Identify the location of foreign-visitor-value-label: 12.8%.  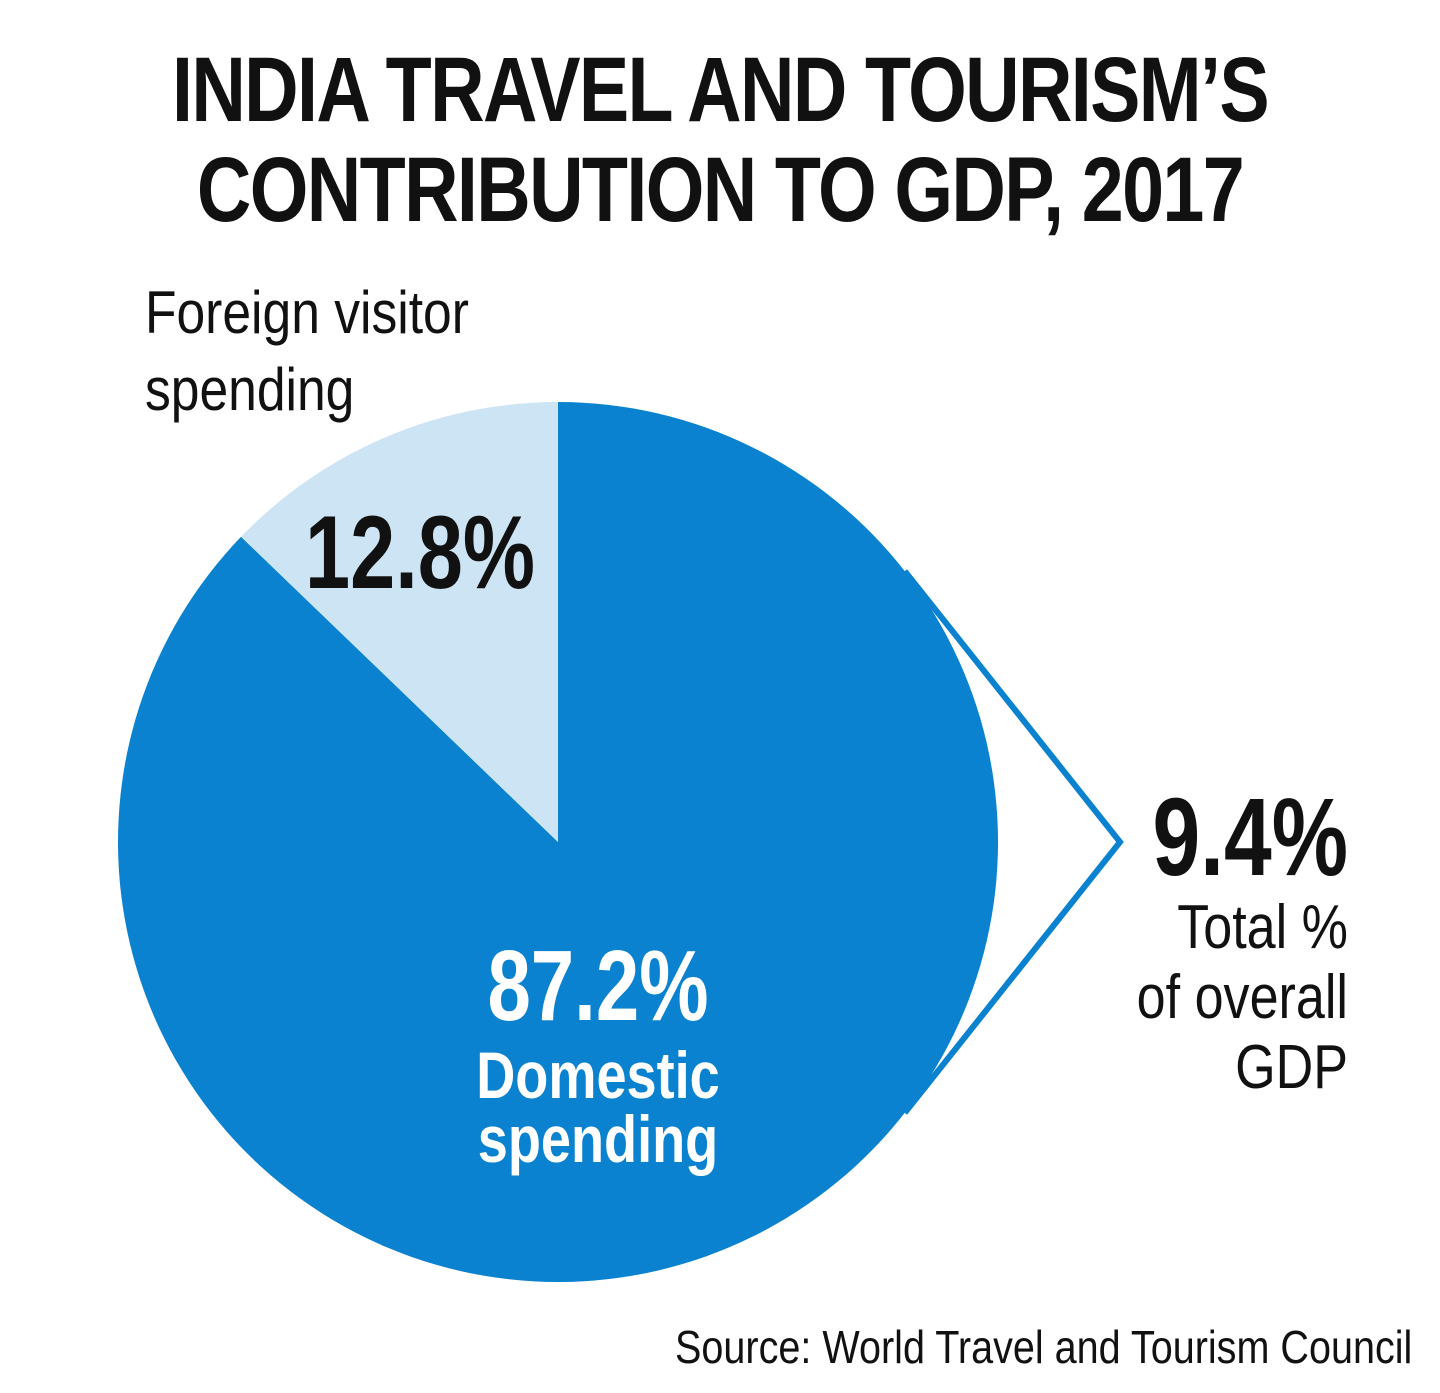
(420, 552).